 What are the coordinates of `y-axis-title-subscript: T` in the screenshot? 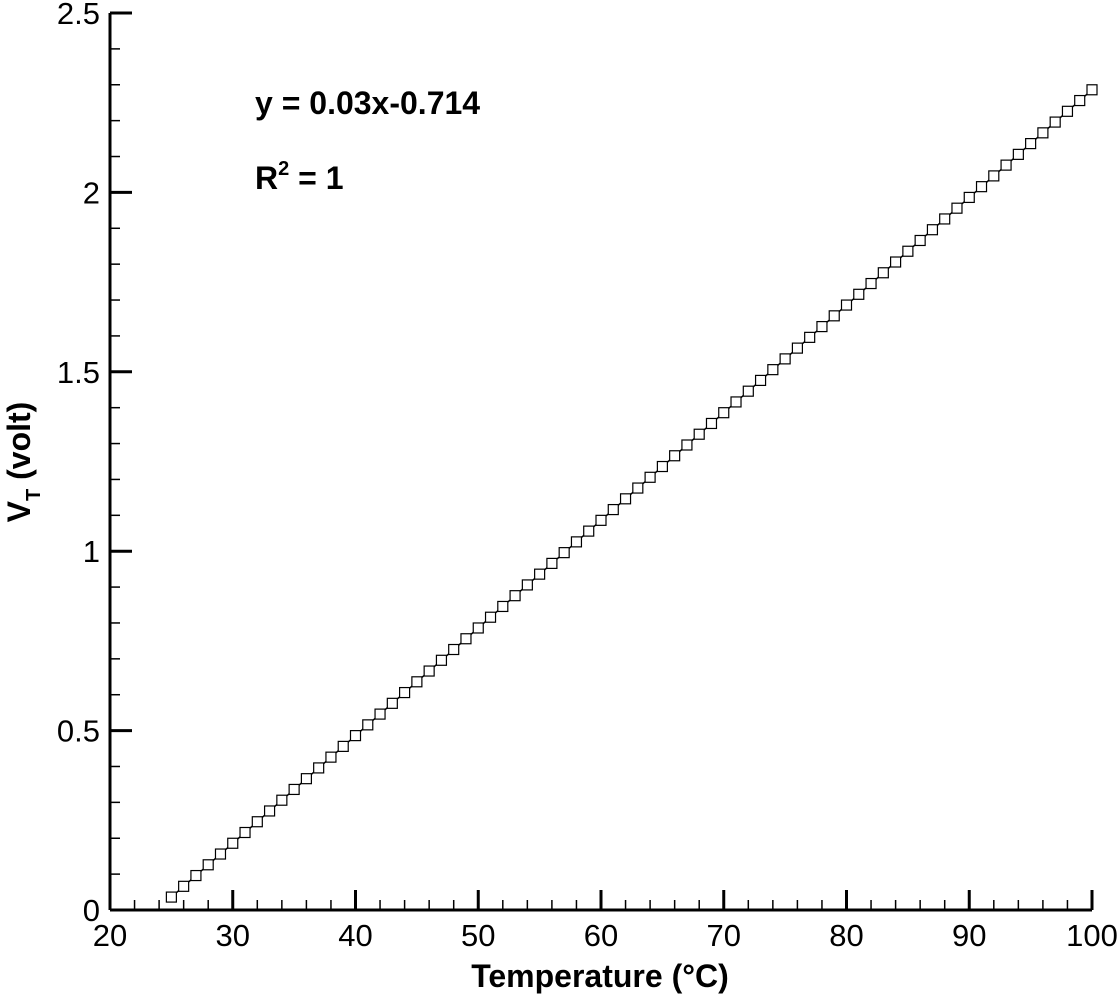 It's located at (34, 495).